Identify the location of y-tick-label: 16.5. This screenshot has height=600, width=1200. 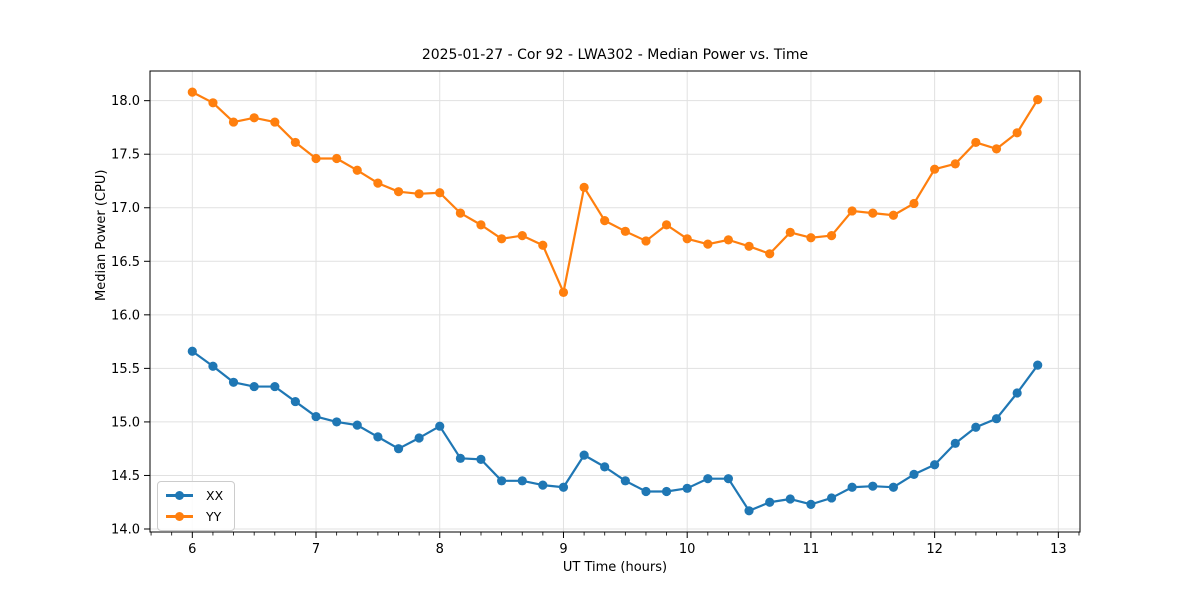
(125, 262).